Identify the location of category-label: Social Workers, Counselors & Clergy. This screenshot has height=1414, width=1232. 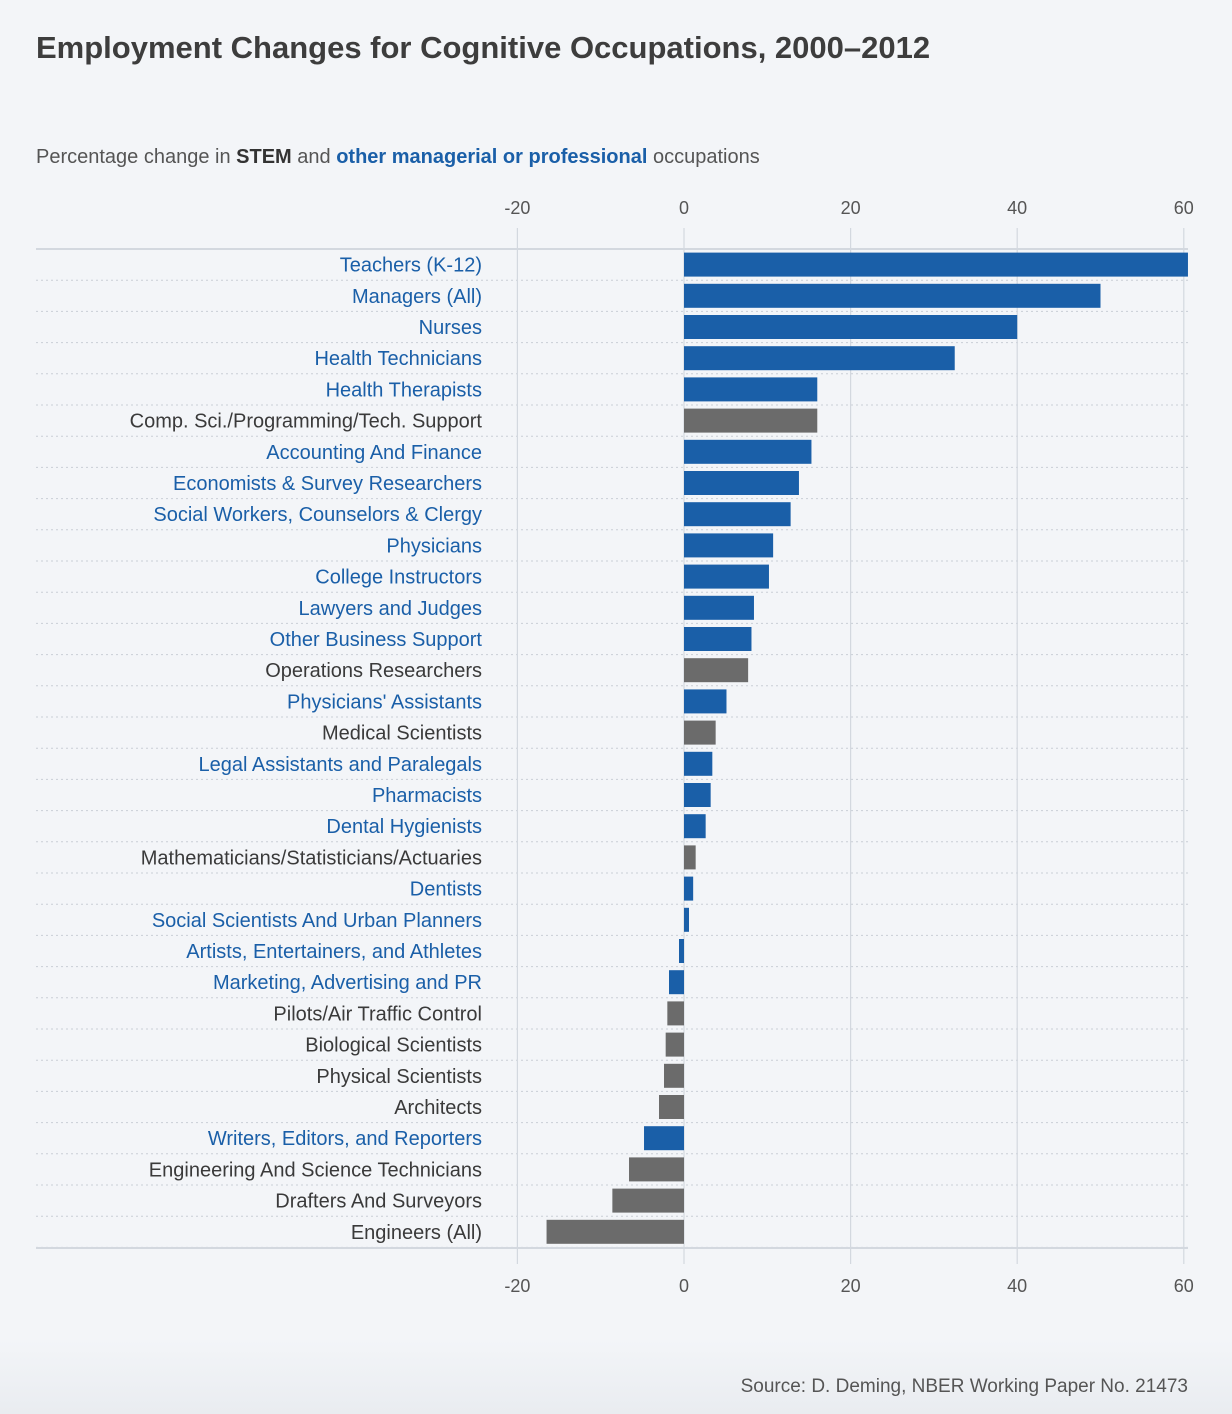
(317, 515).